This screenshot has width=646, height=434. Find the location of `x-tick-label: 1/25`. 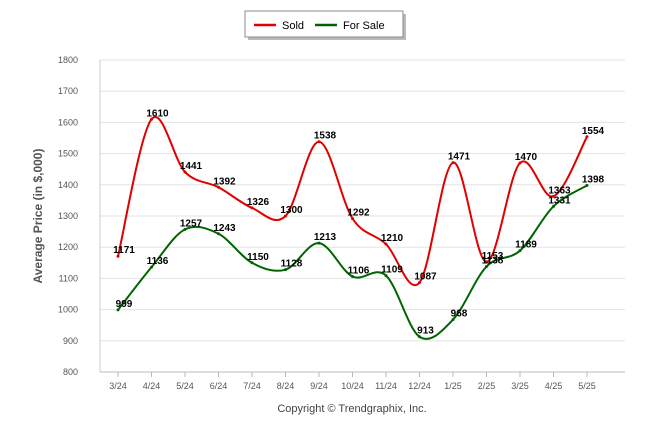

x-tick-label: 1/25 is located at coordinates (453, 386).